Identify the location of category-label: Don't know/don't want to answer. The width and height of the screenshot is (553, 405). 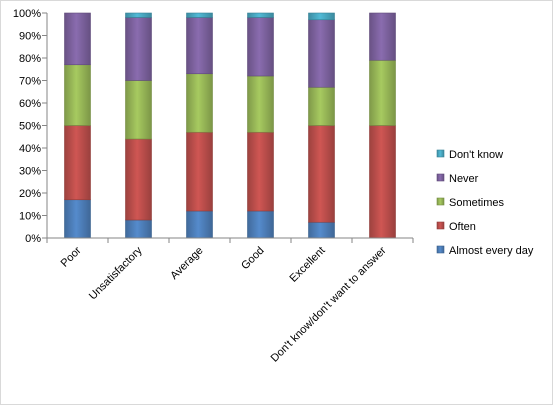
(329, 304).